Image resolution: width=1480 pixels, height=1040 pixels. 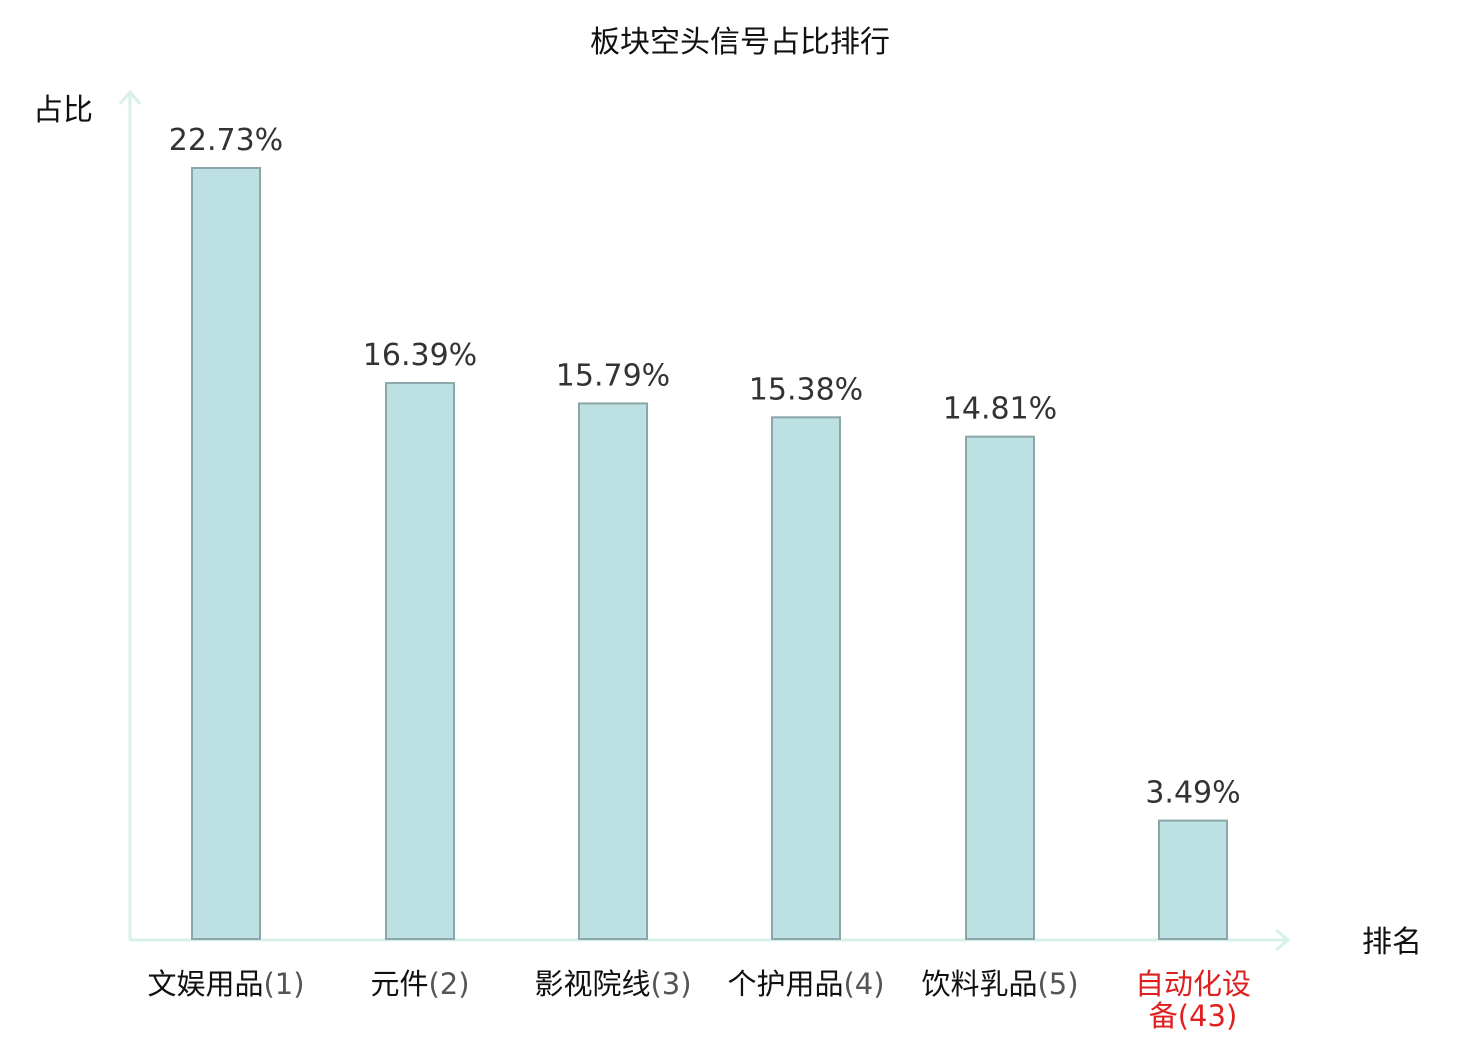 What do you see at coordinates (1193, 984) in the screenshot?
I see `category-label-6: 自动化设` at bounding box center [1193, 984].